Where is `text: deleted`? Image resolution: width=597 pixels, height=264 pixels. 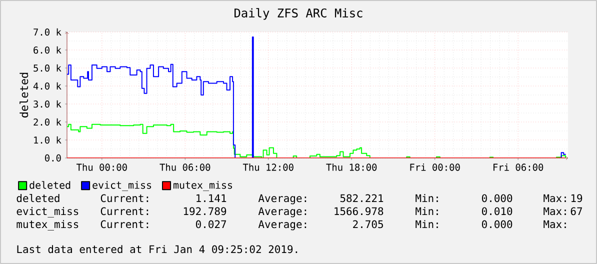 text: deleted is located at coordinates (38, 198).